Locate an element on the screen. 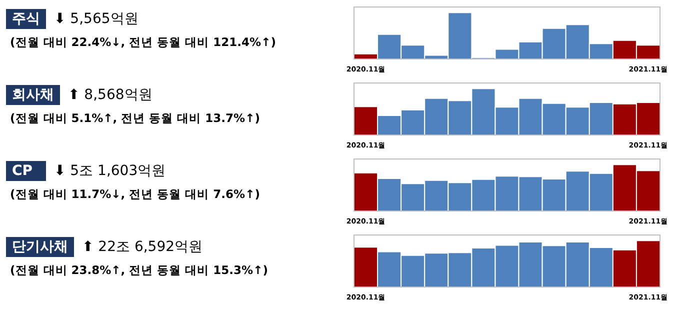 The height and width of the screenshot is (321, 680). text: (전월 대비 23.8%↑, 전년 동월 대비 15.3%↑) is located at coordinates (139, 270).